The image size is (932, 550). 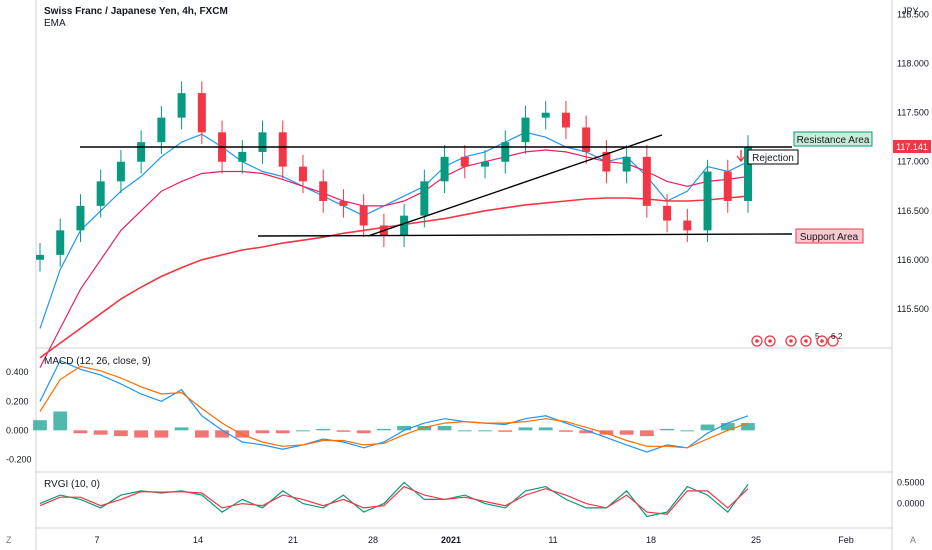 I want to click on rvgi-signal-line, so click(x=394, y=500).